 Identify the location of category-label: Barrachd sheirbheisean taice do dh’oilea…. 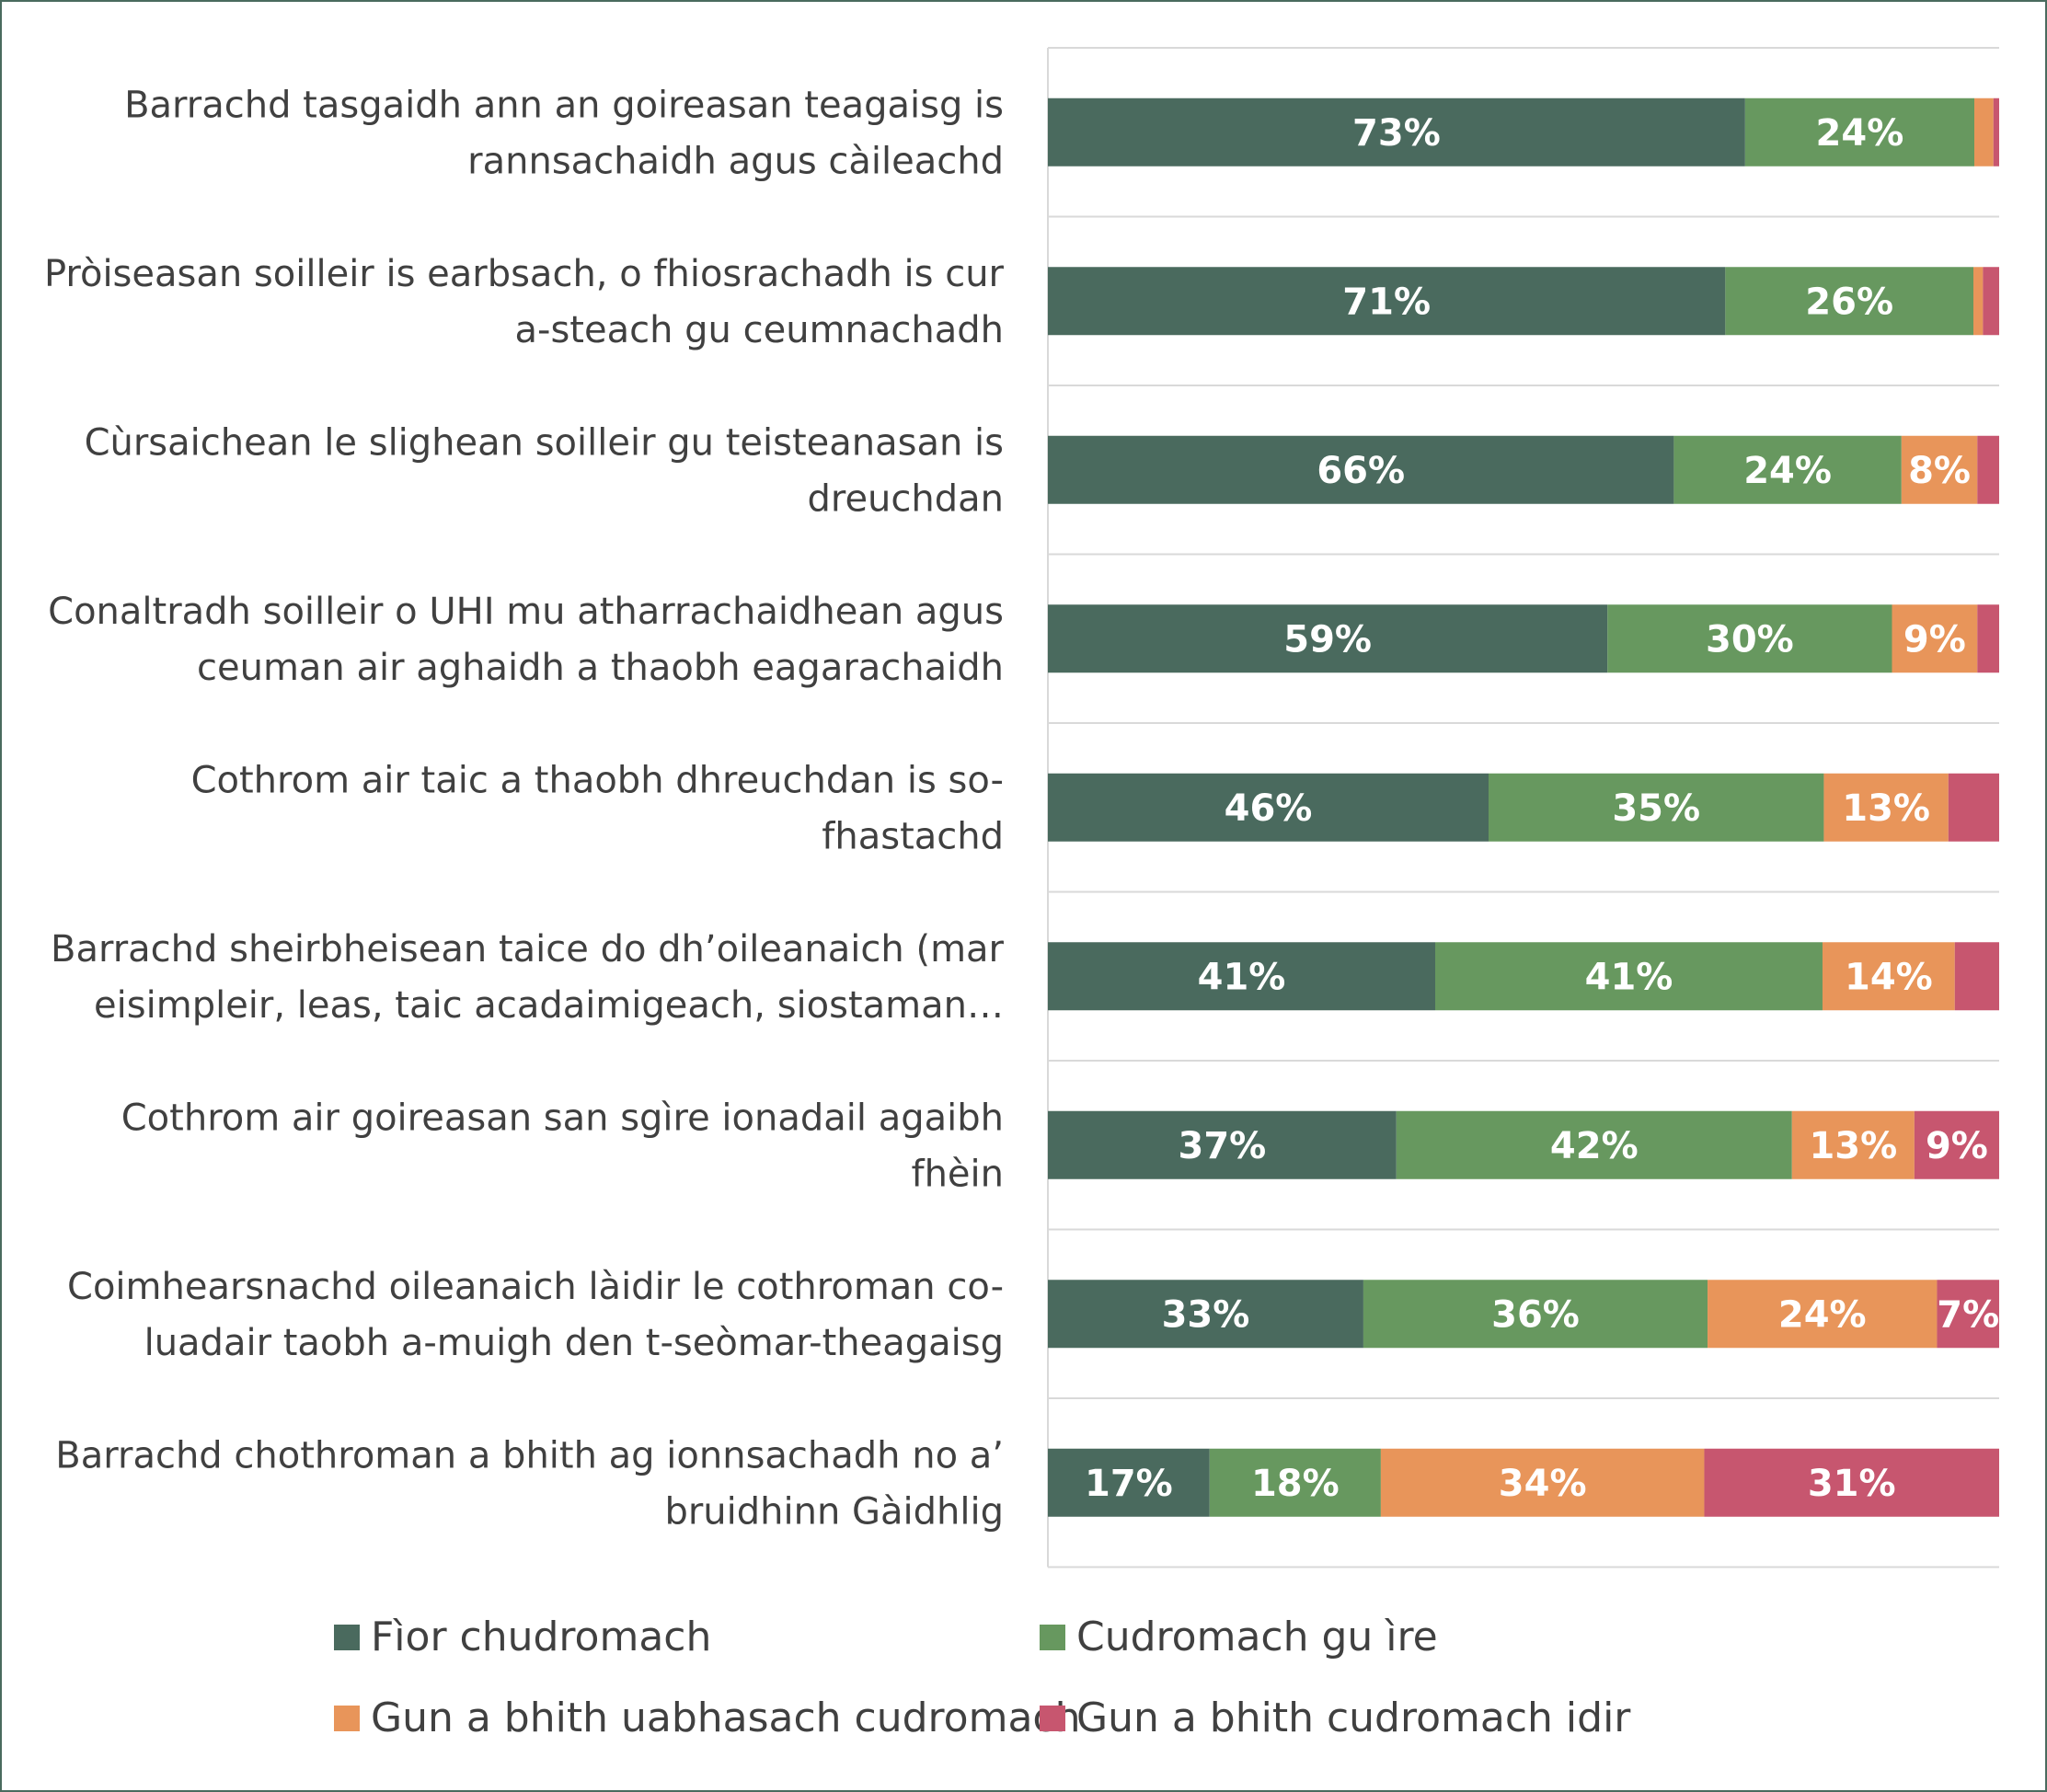
(528, 949).